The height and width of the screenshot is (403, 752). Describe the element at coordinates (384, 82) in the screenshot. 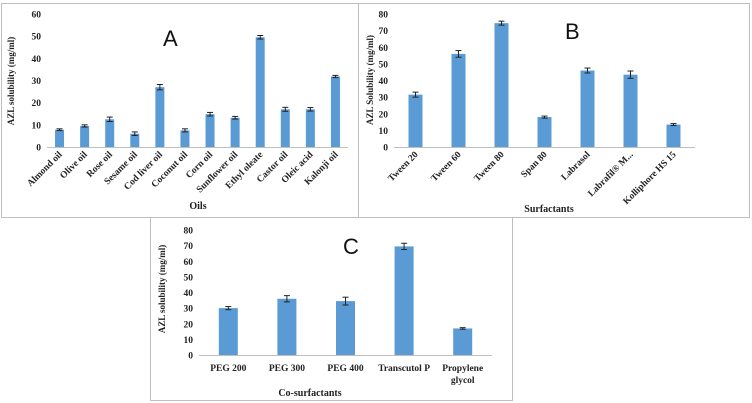

I see `panel-b-y-tick-4: 40` at that location.